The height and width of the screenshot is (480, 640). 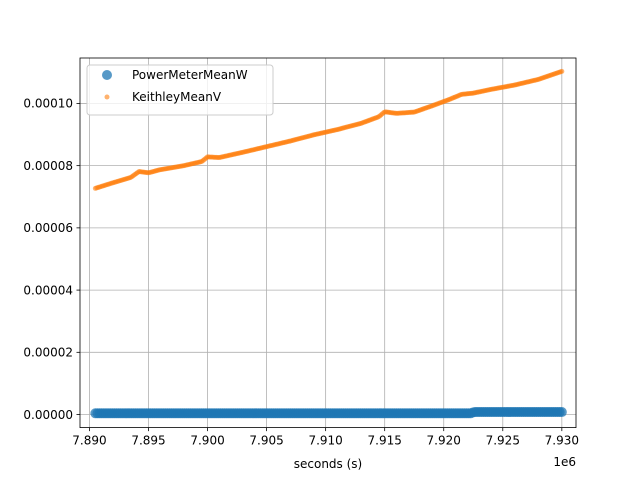 What do you see at coordinates (107, 97) in the screenshot?
I see `legend-marker-keithley` at bounding box center [107, 97].